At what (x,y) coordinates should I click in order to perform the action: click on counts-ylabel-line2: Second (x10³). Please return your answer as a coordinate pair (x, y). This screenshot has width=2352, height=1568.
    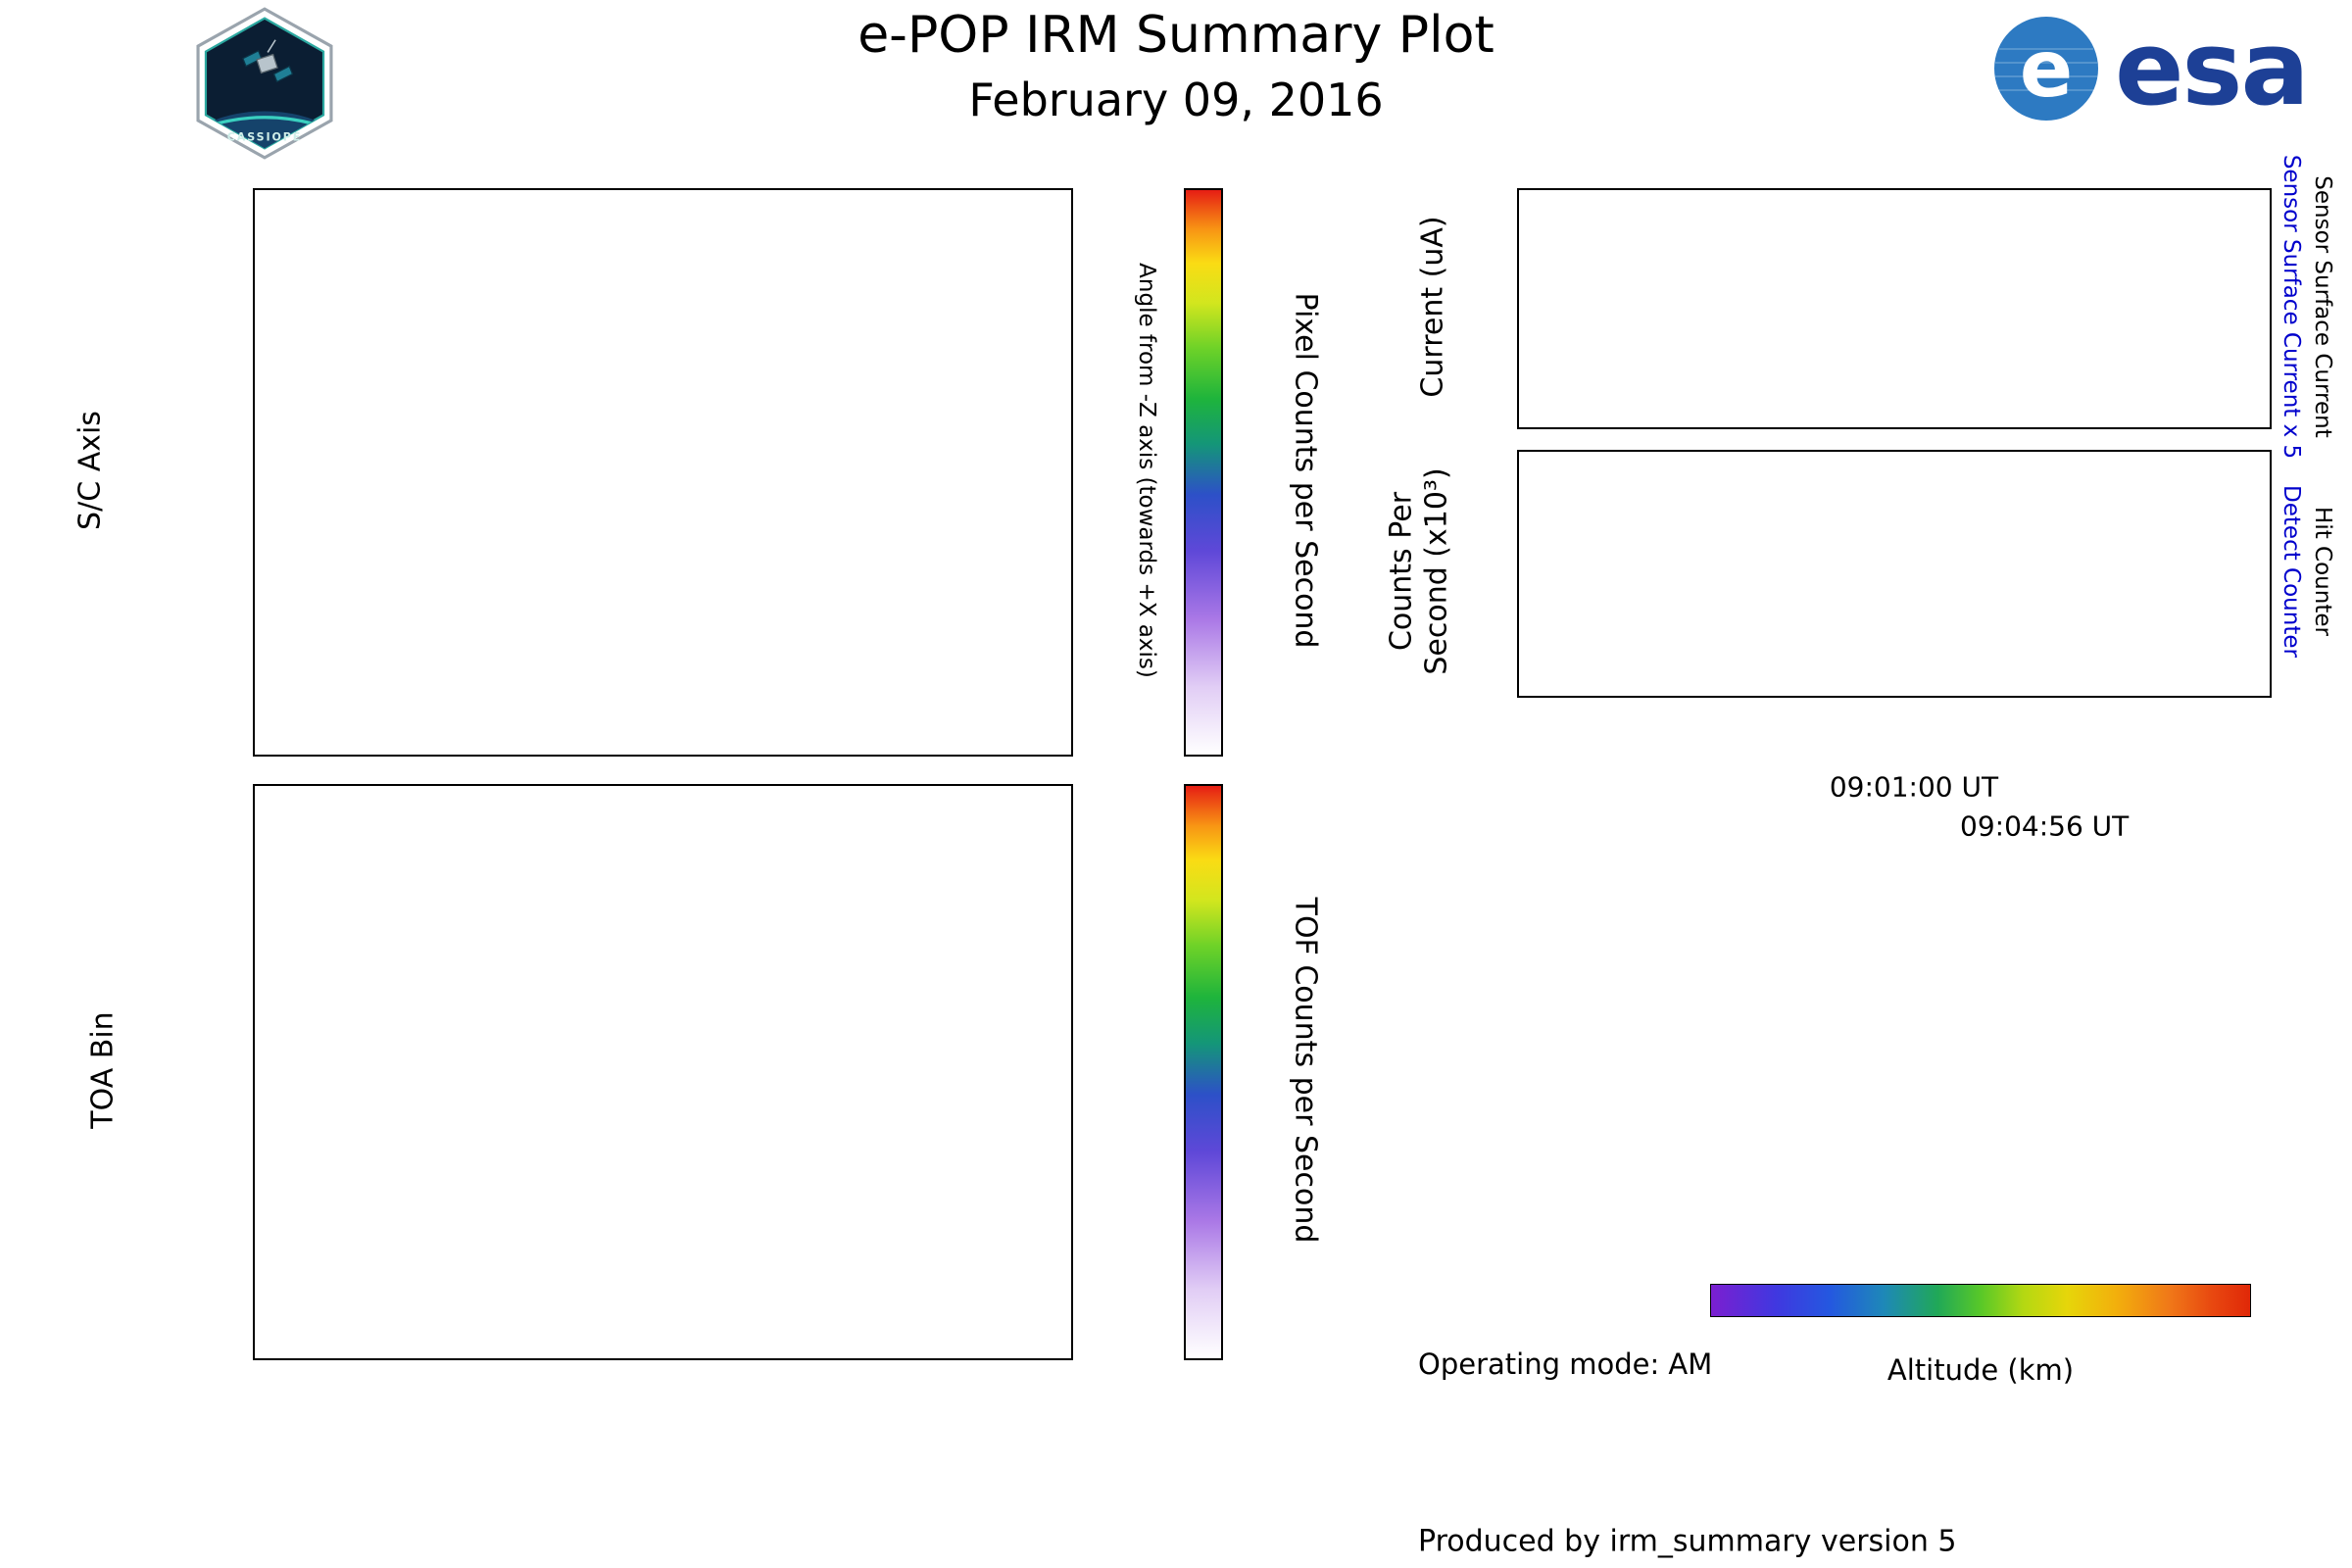
    Looking at the image, I should click on (1436, 571).